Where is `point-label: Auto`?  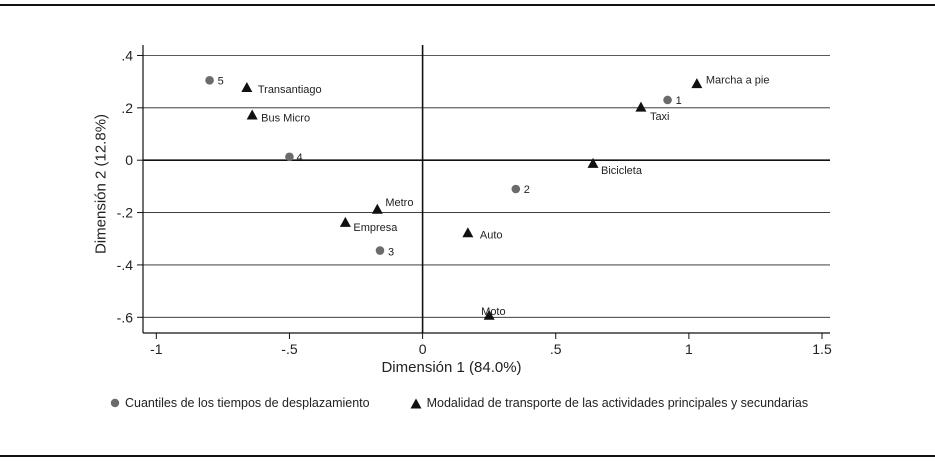 point-label: Auto is located at coordinates (491, 236).